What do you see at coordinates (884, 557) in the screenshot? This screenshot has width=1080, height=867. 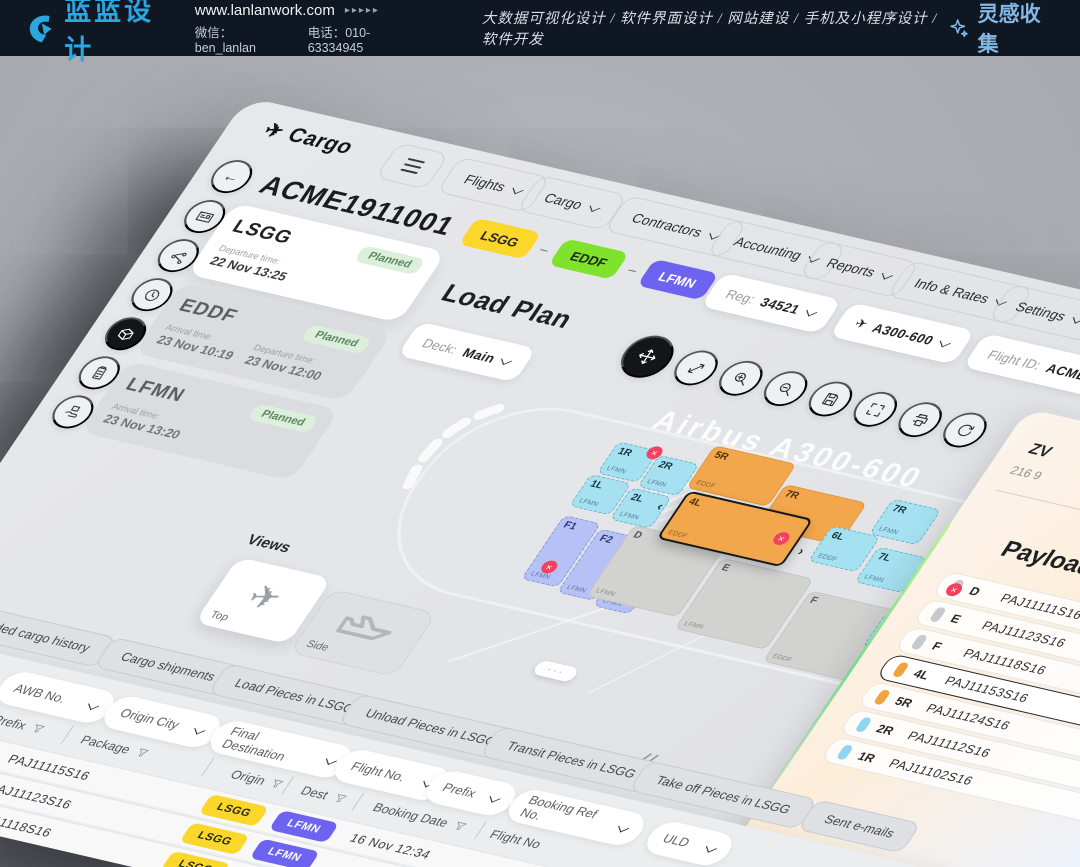 I see `cell-id: 7L` at bounding box center [884, 557].